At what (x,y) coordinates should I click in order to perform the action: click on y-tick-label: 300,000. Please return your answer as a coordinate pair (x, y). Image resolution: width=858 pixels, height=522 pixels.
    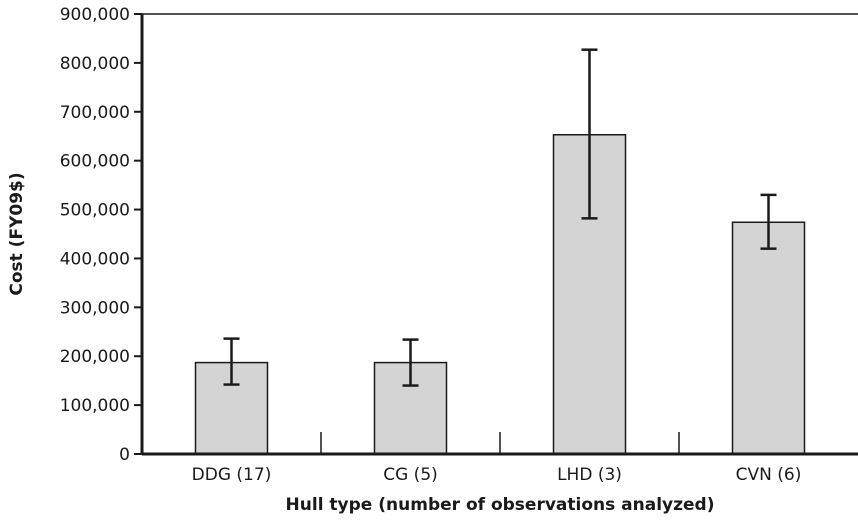
    Looking at the image, I should click on (95, 308).